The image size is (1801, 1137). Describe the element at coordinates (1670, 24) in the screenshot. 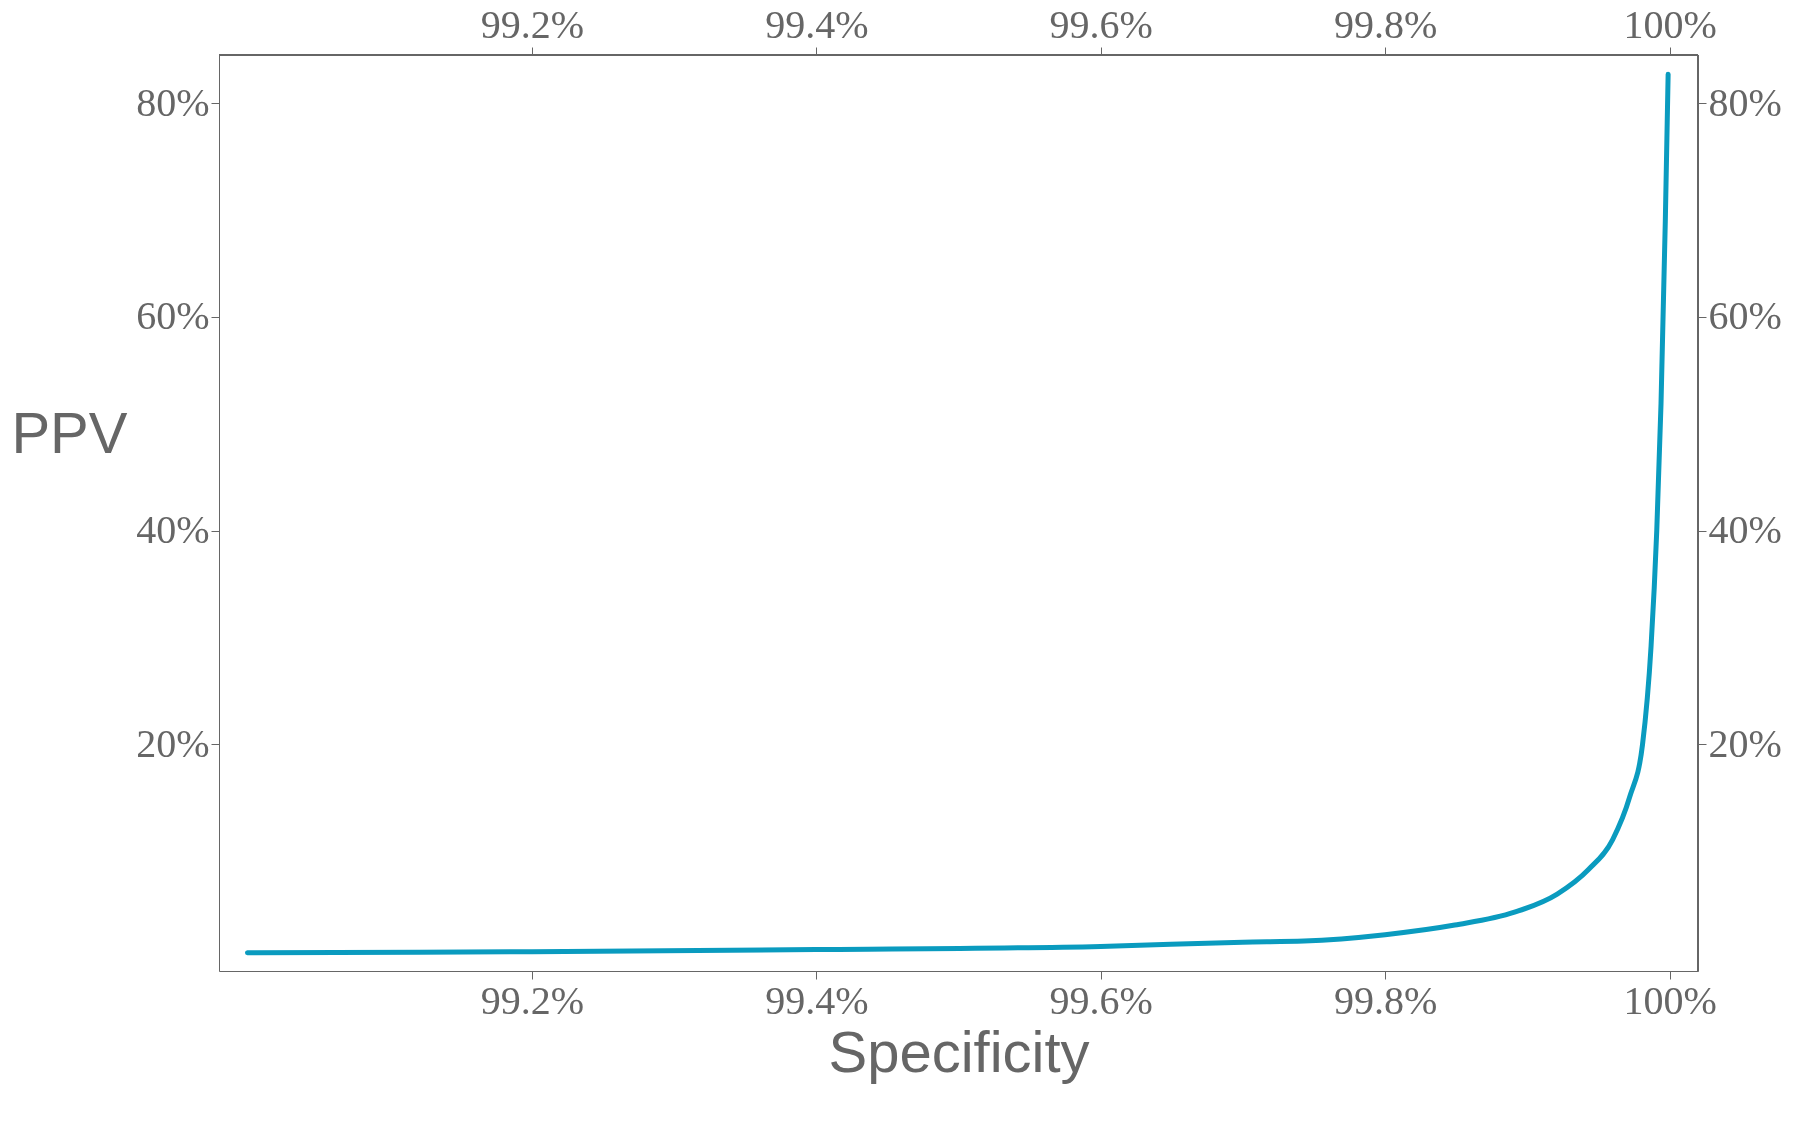

I see `x2-tick-label: 100%` at that location.